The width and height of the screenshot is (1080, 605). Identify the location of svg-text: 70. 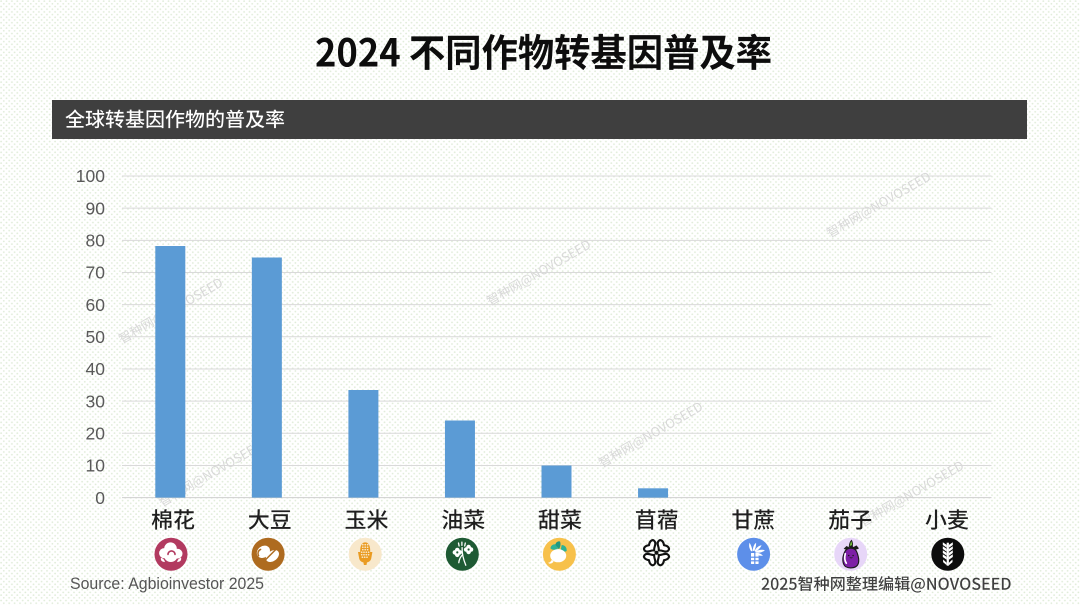
(96, 273).